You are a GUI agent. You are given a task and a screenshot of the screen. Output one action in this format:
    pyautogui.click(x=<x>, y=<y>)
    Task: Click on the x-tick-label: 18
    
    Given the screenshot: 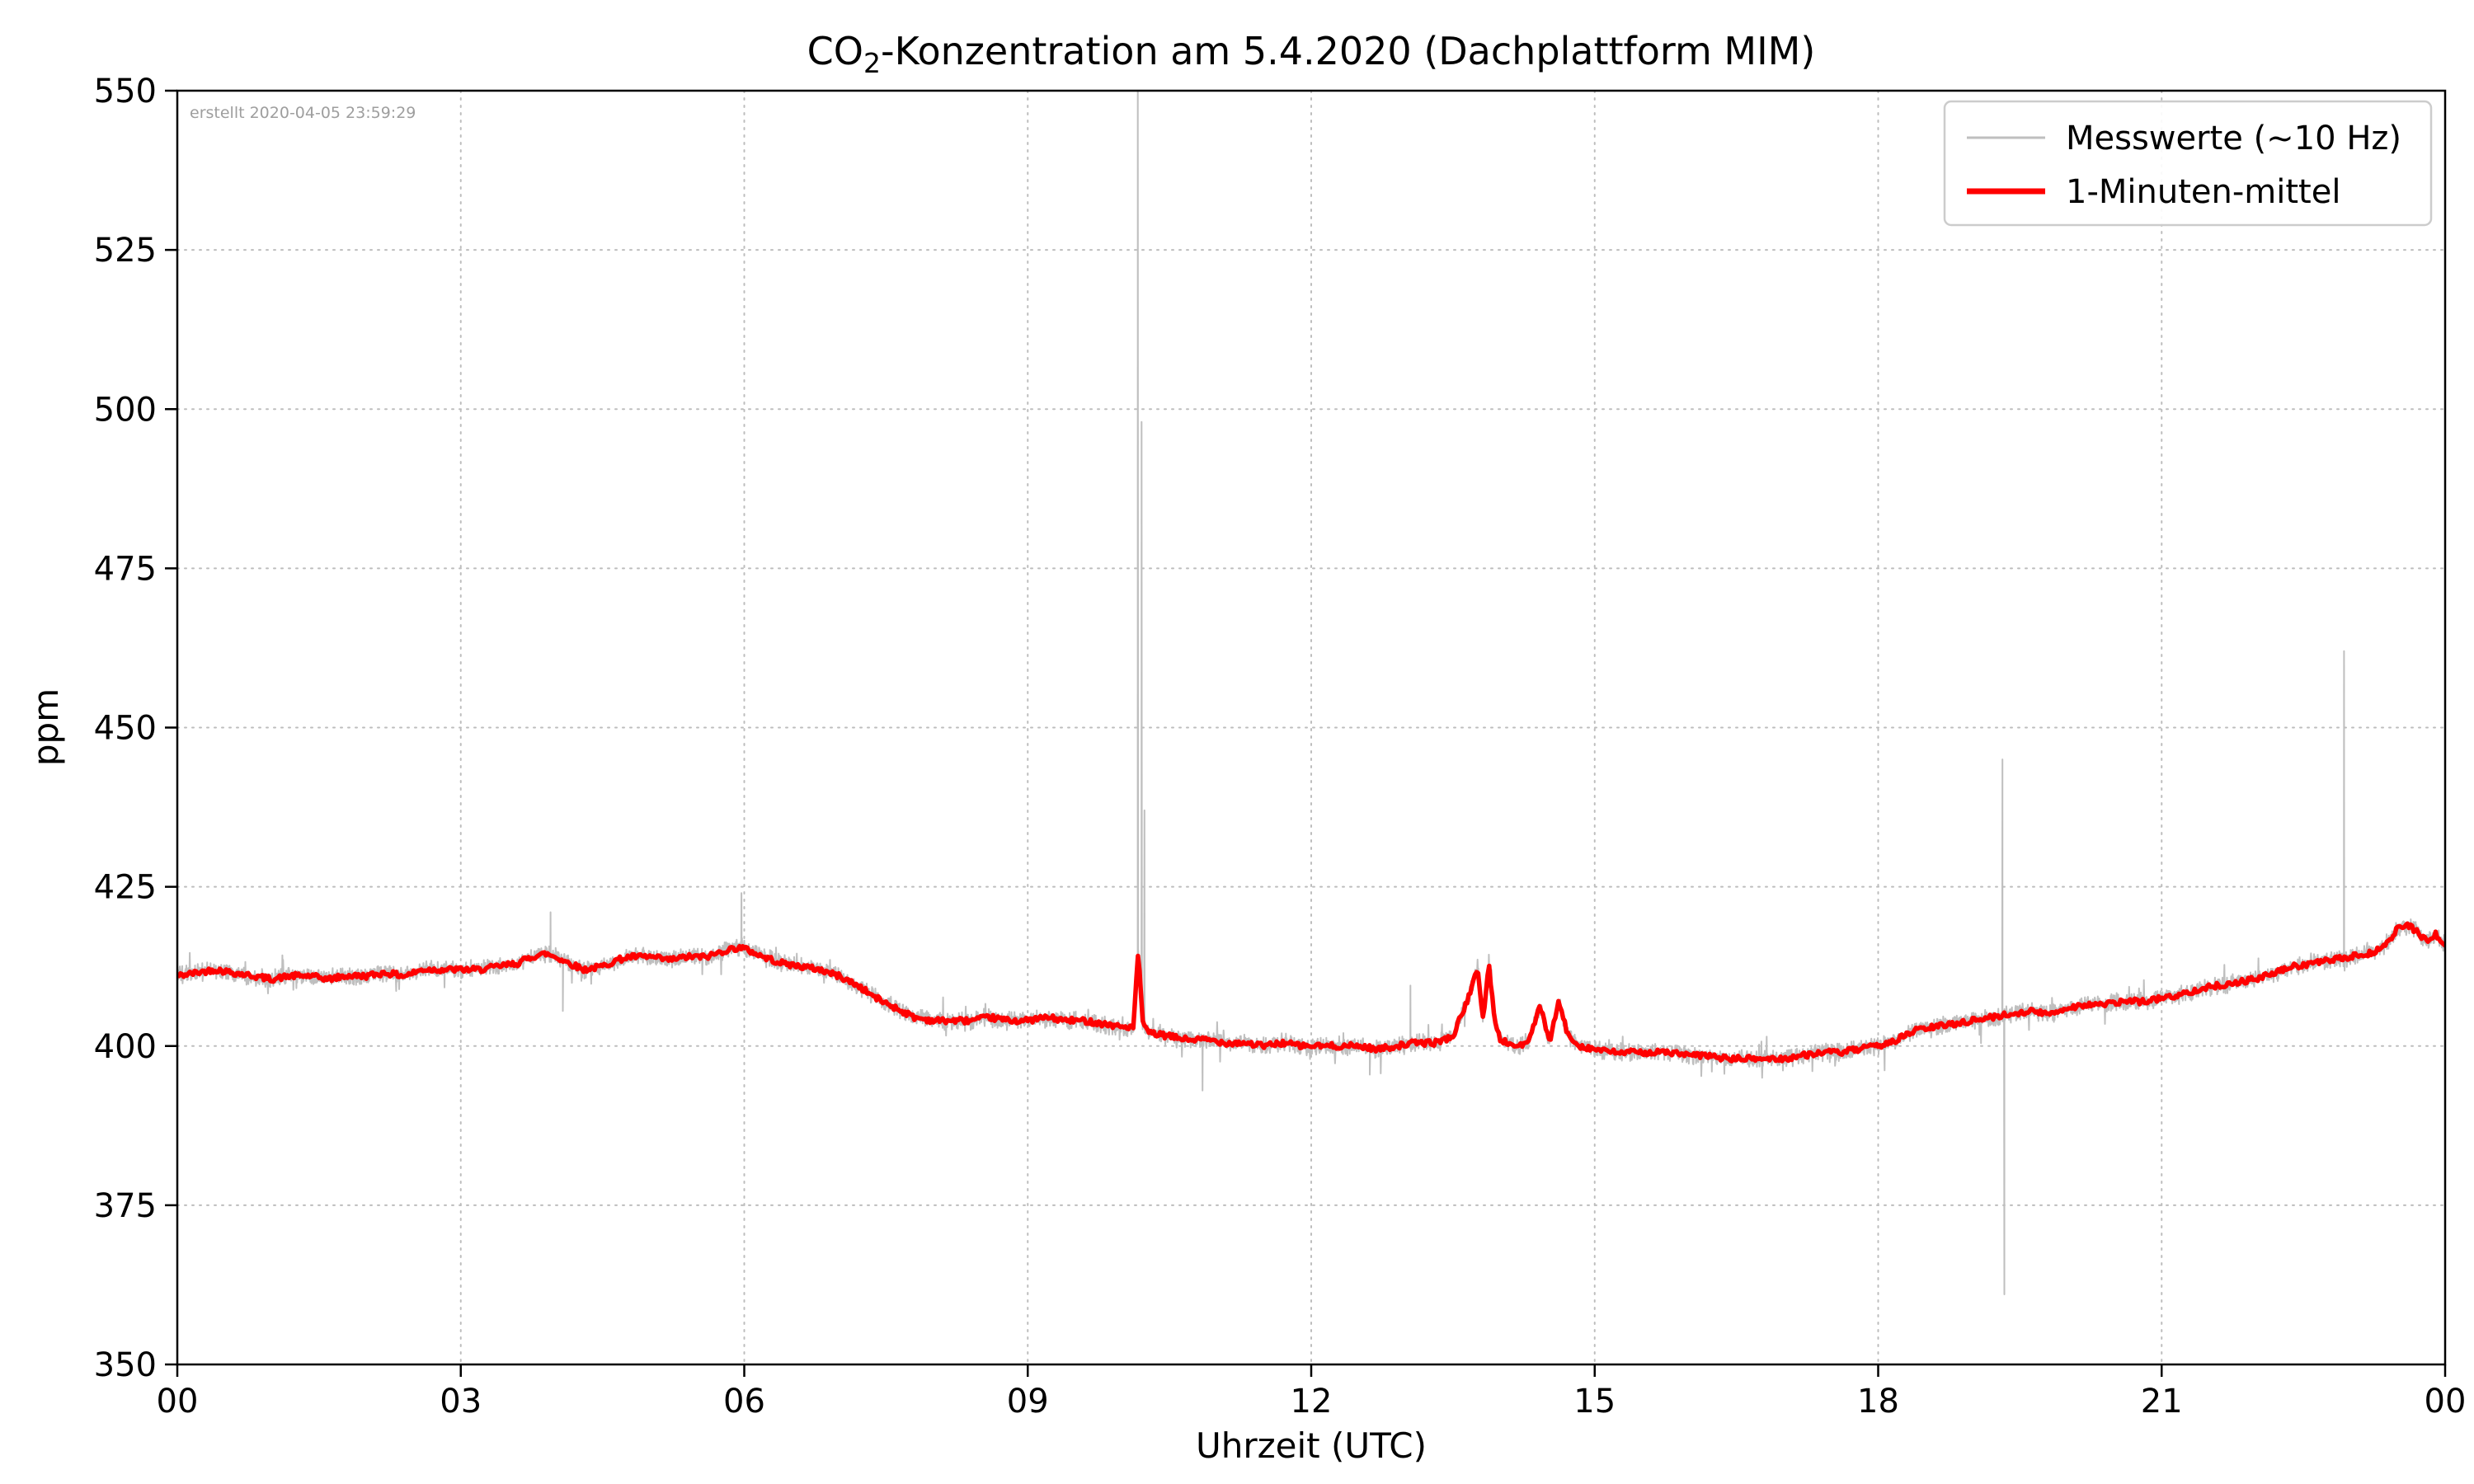 What is the action you would take?
    pyautogui.click(x=1878, y=1402)
    